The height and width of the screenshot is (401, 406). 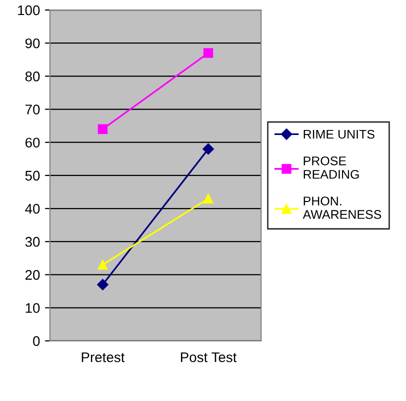 What do you see at coordinates (32, 175) in the screenshot?
I see `y-tick-label: 50` at bounding box center [32, 175].